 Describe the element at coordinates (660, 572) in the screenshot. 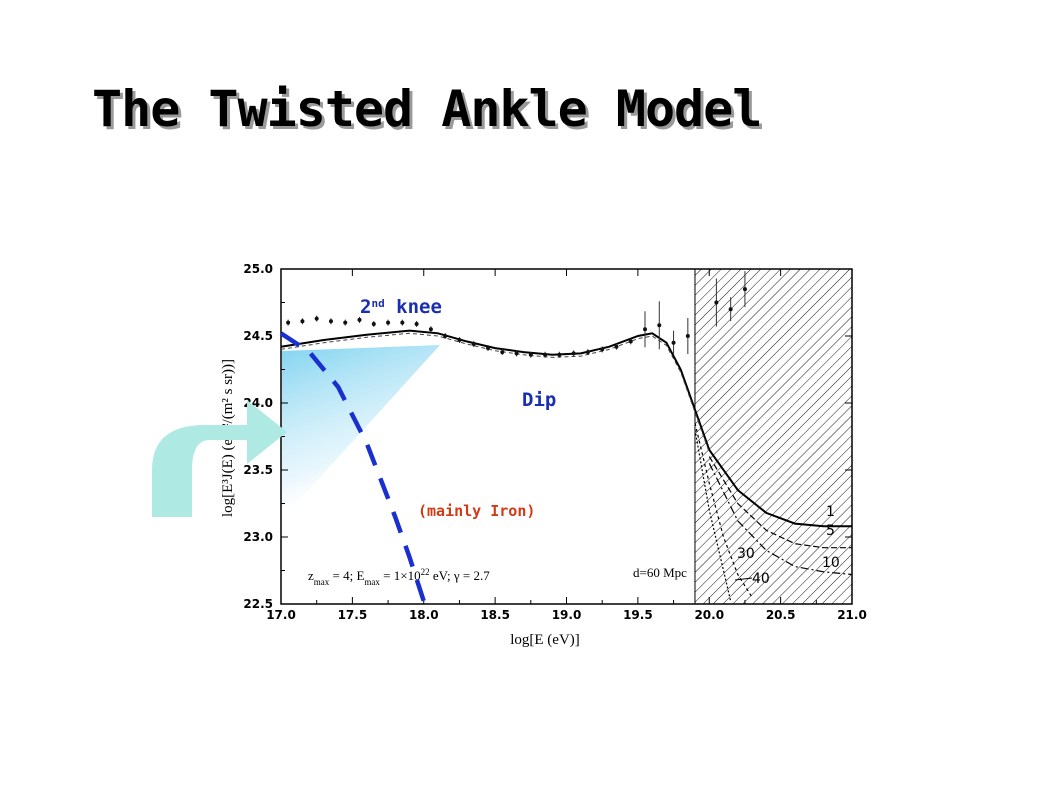

I see `distance-note: d=60 Mpc` at that location.